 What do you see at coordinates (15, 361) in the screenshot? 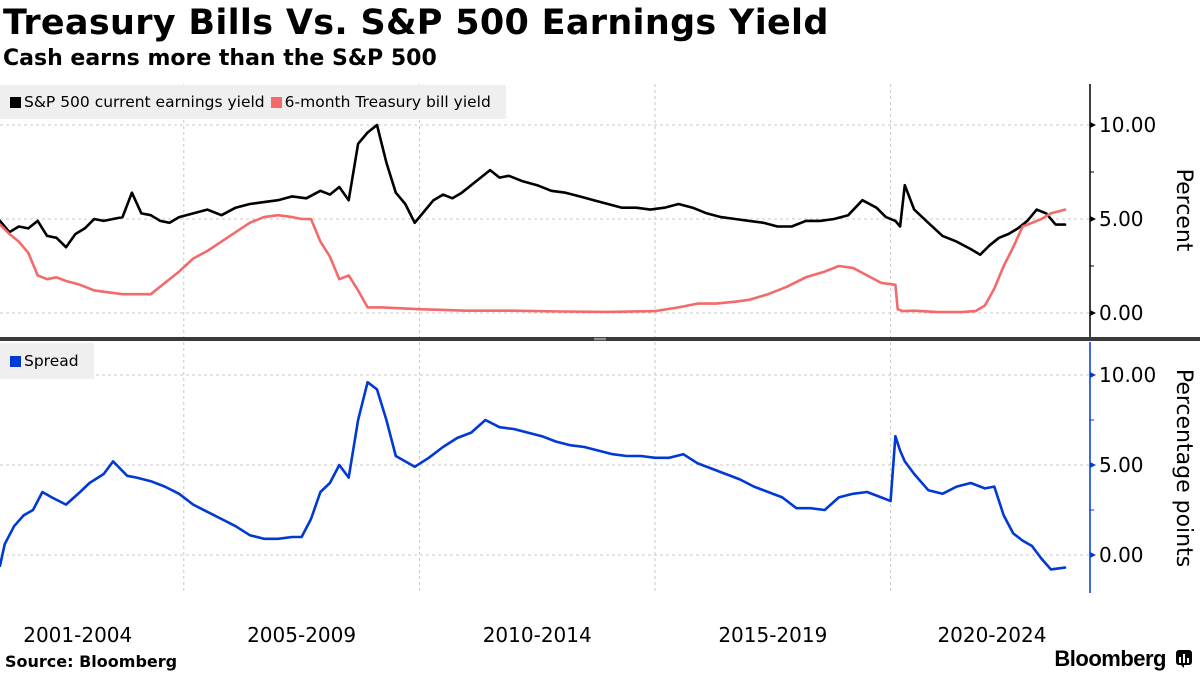
I see `legend-swatch-spread` at bounding box center [15, 361].